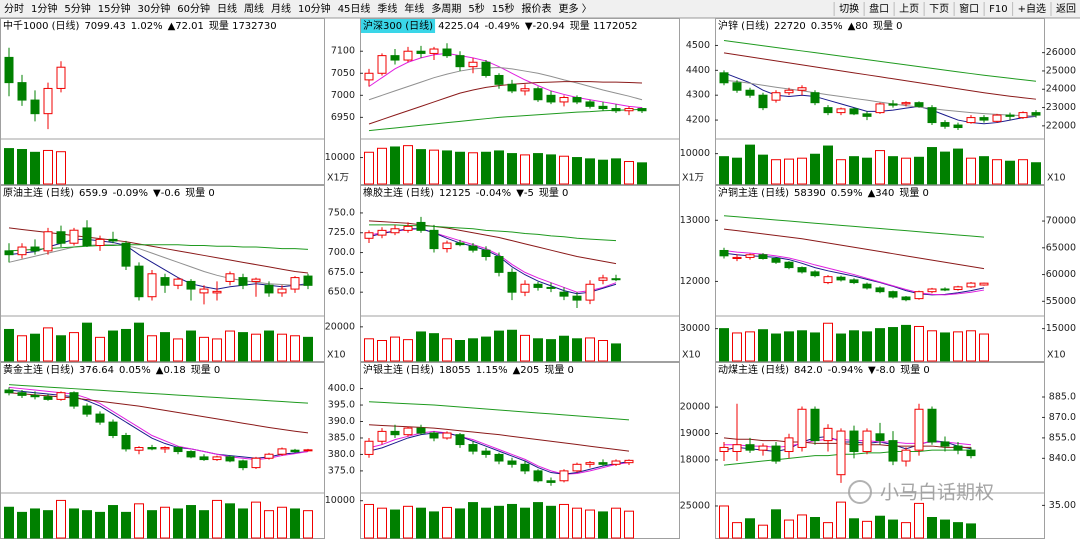 The height and width of the screenshot is (539, 1080). What do you see at coordinates (314, 8) in the screenshot?
I see `toolbar-item: 10分钟` at bounding box center [314, 8].